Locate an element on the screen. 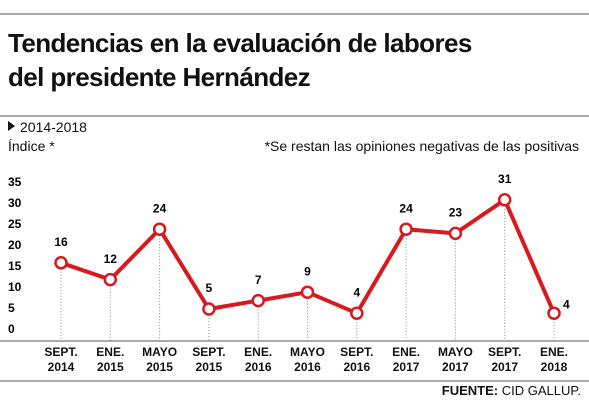 The image size is (589, 400). data-label: 12 is located at coordinates (111, 259).